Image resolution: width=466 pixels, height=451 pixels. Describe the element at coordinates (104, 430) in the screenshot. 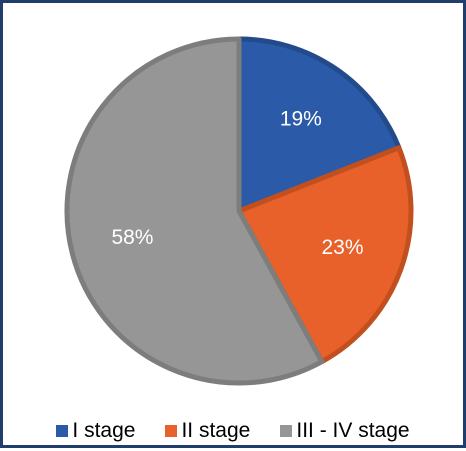

I see `legend-label-1: I stage` at that location.